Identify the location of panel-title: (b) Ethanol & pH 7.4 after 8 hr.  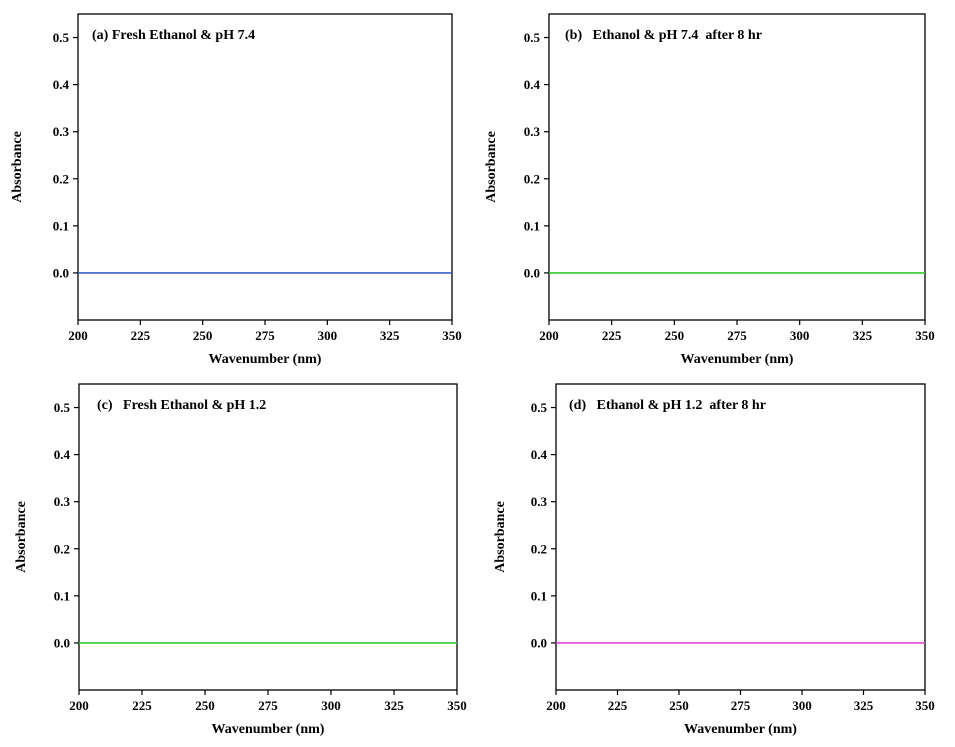
(663, 35).